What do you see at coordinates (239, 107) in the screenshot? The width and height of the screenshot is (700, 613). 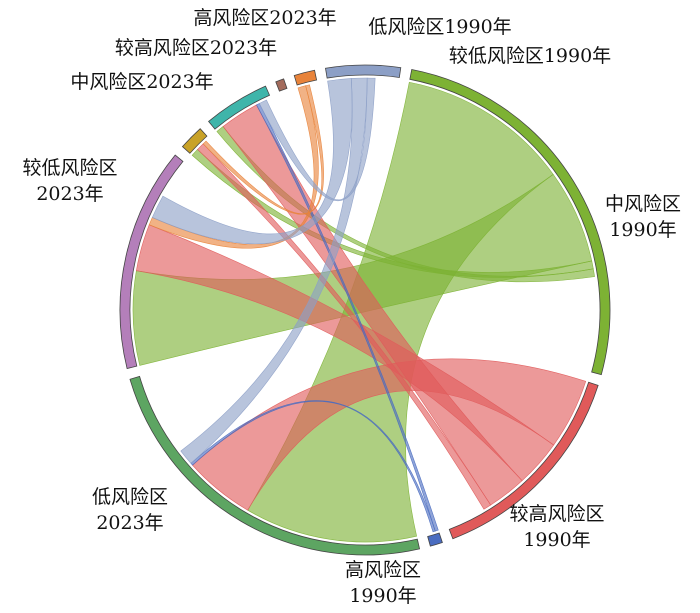 I see `segment-arc-higher2023` at bounding box center [239, 107].